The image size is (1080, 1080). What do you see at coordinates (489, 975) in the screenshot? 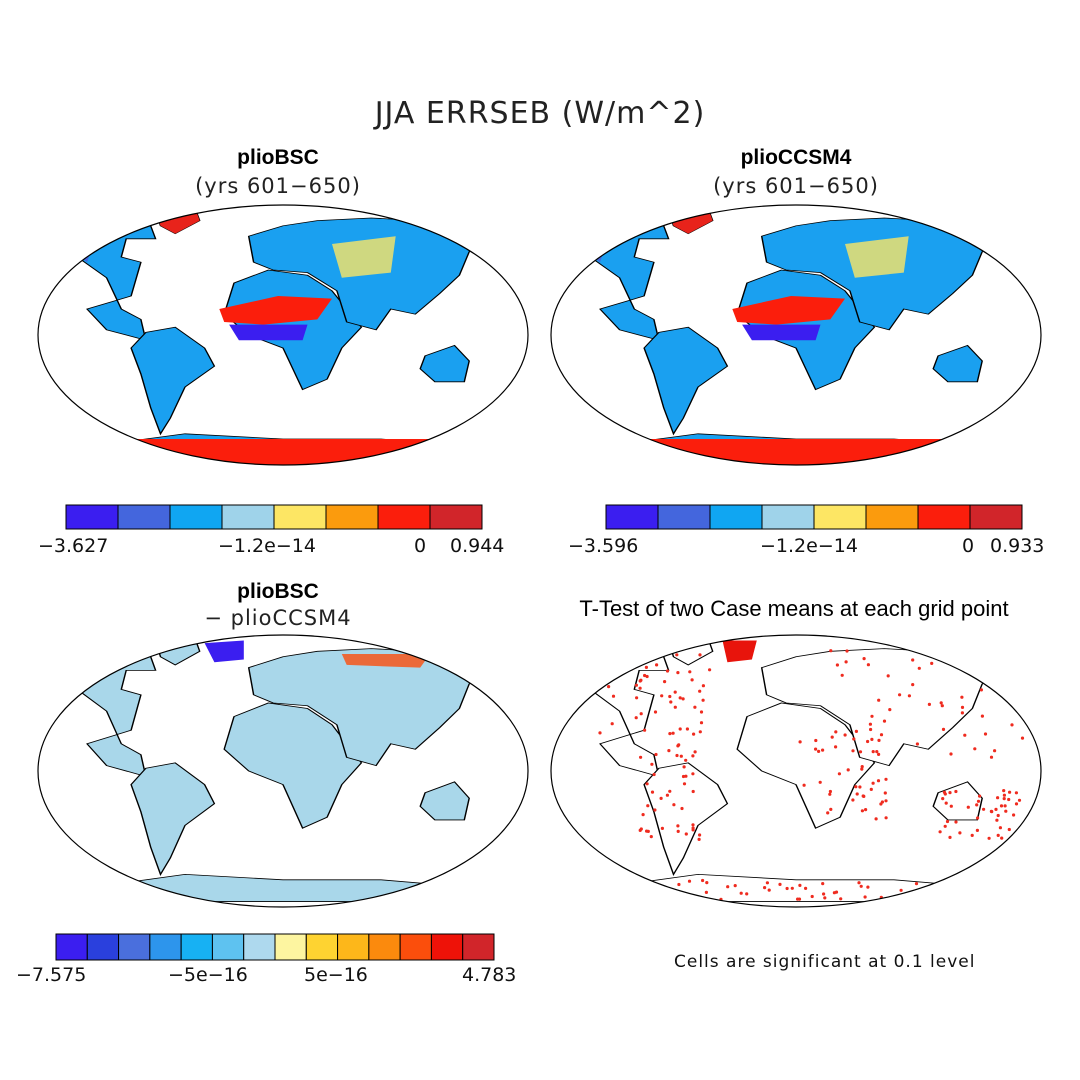
I see `colorbar-3-tick-max: 4.783` at bounding box center [489, 975].